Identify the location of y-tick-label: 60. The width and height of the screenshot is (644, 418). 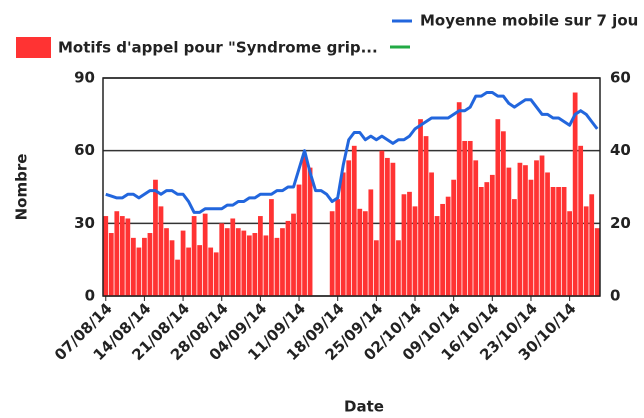
(84, 150).